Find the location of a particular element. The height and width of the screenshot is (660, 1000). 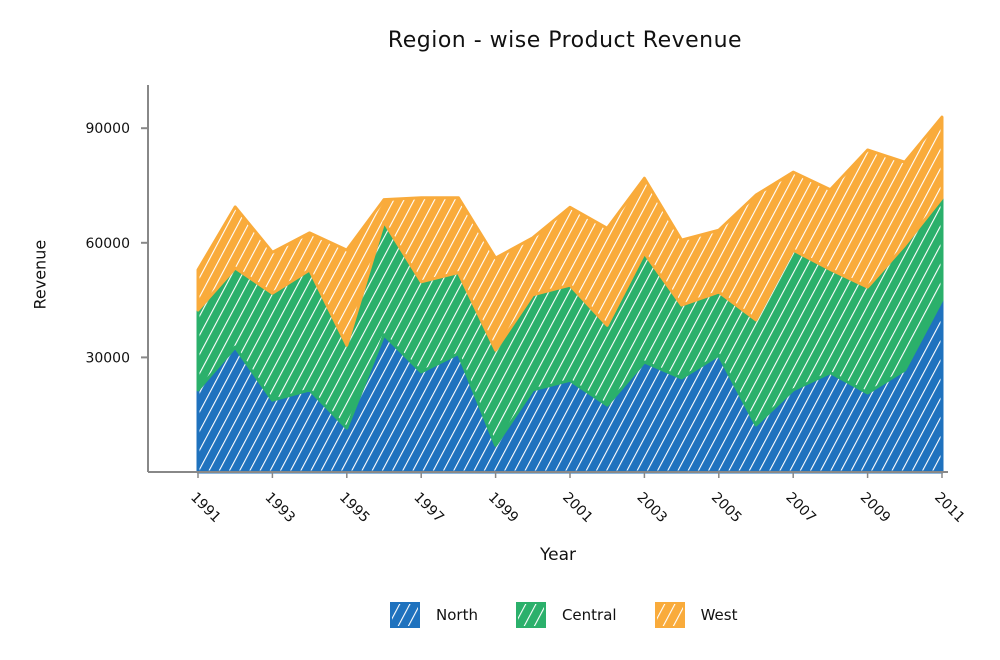

y-tick-label: 60000 is located at coordinates (107, 244).